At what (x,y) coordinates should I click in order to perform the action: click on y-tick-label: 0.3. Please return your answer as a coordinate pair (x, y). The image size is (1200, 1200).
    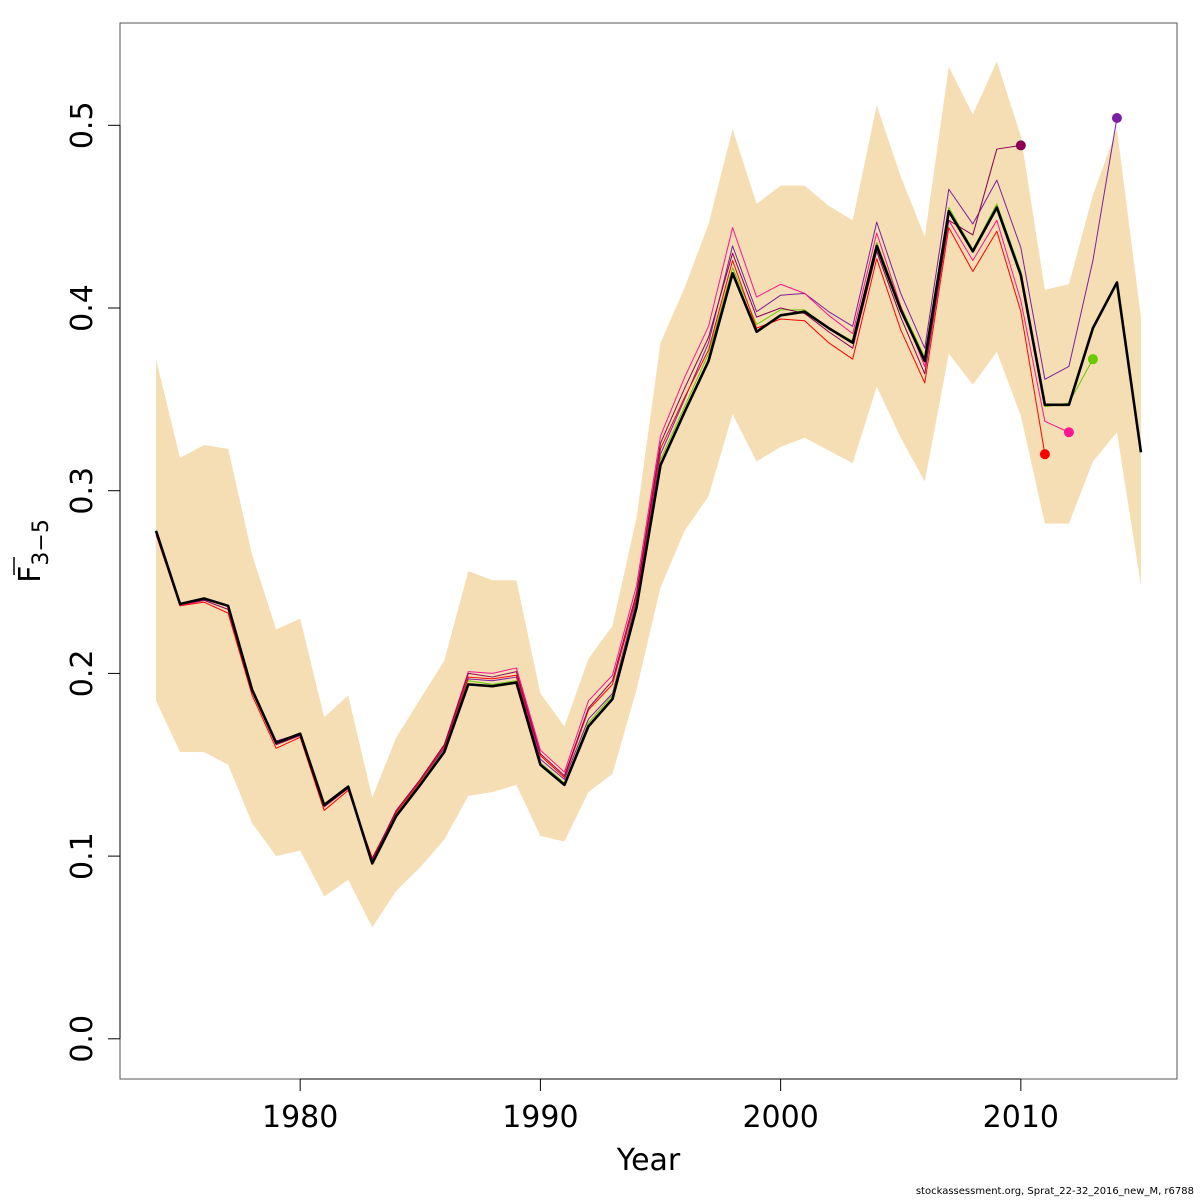
    Looking at the image, I should click on (82, 491).